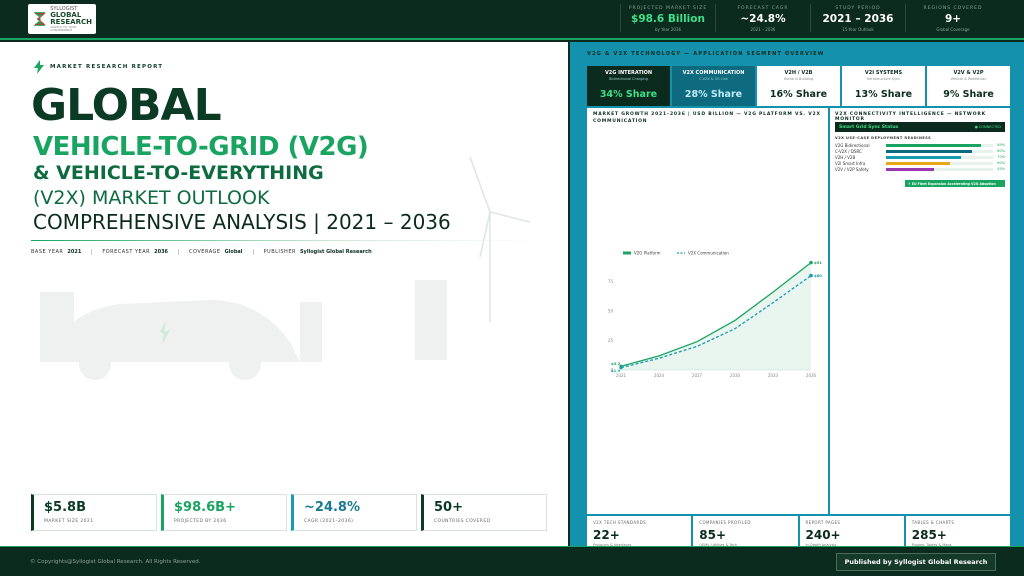  I want to click on y-tick-label: 25, so click(611, 340).